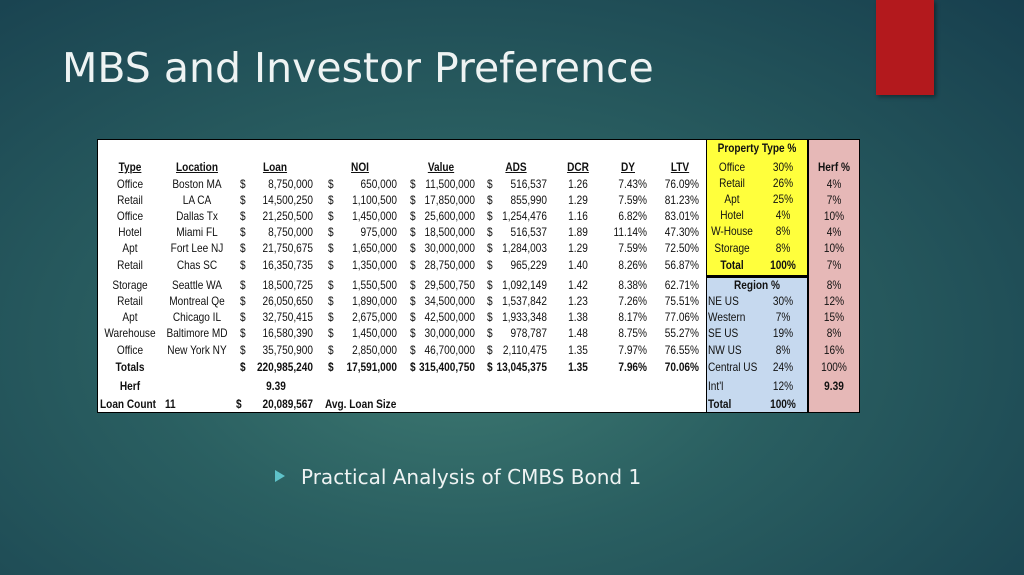 The height and width of the screenshot is (575, 1024). What do you see at coordinates (130, 333) in the screenshot?
I see `table-cell: Warehouse` at bounding box center [130, 333].